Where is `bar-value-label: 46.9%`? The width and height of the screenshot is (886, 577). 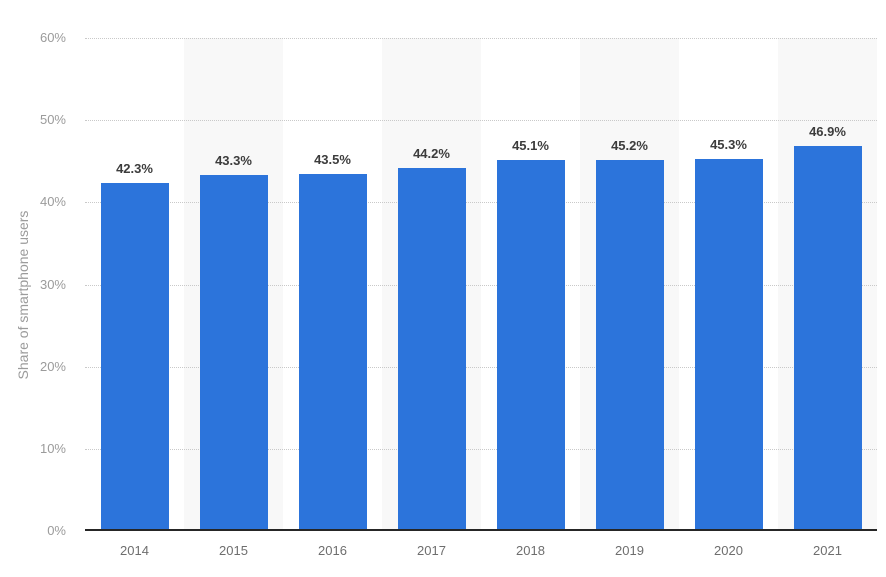
bar-value-label: 46.9% is located at coordinates (827, 131).